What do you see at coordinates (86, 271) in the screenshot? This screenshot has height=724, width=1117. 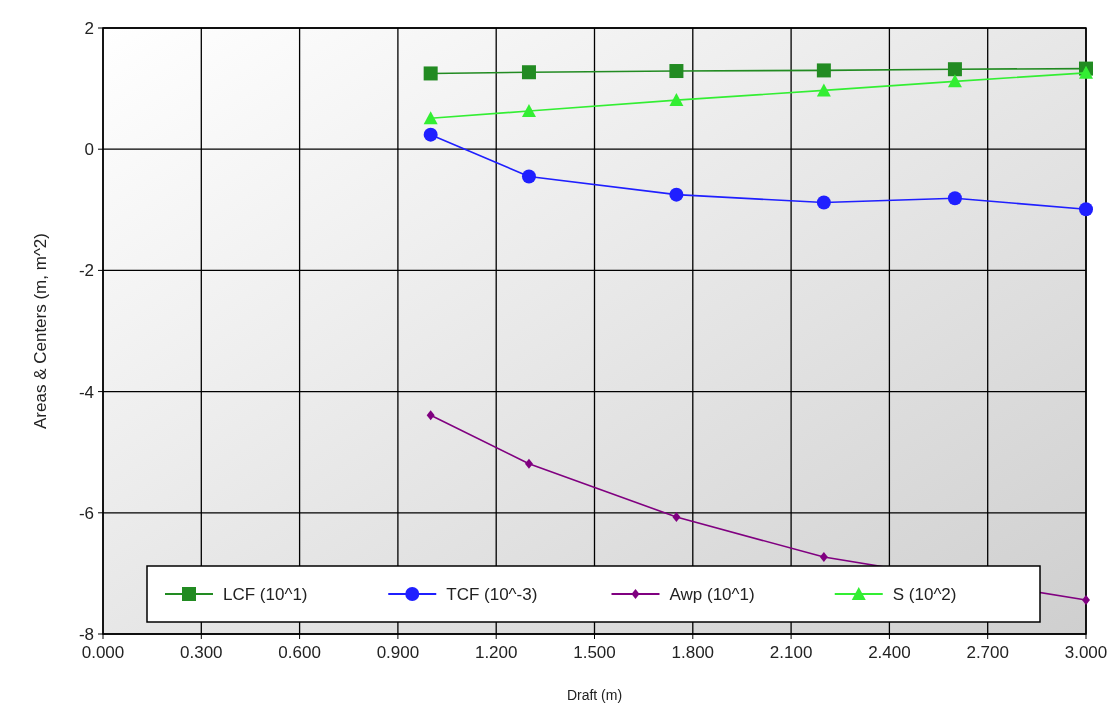 I see `y-tick-label: -2` at bounding box center [86, 271].